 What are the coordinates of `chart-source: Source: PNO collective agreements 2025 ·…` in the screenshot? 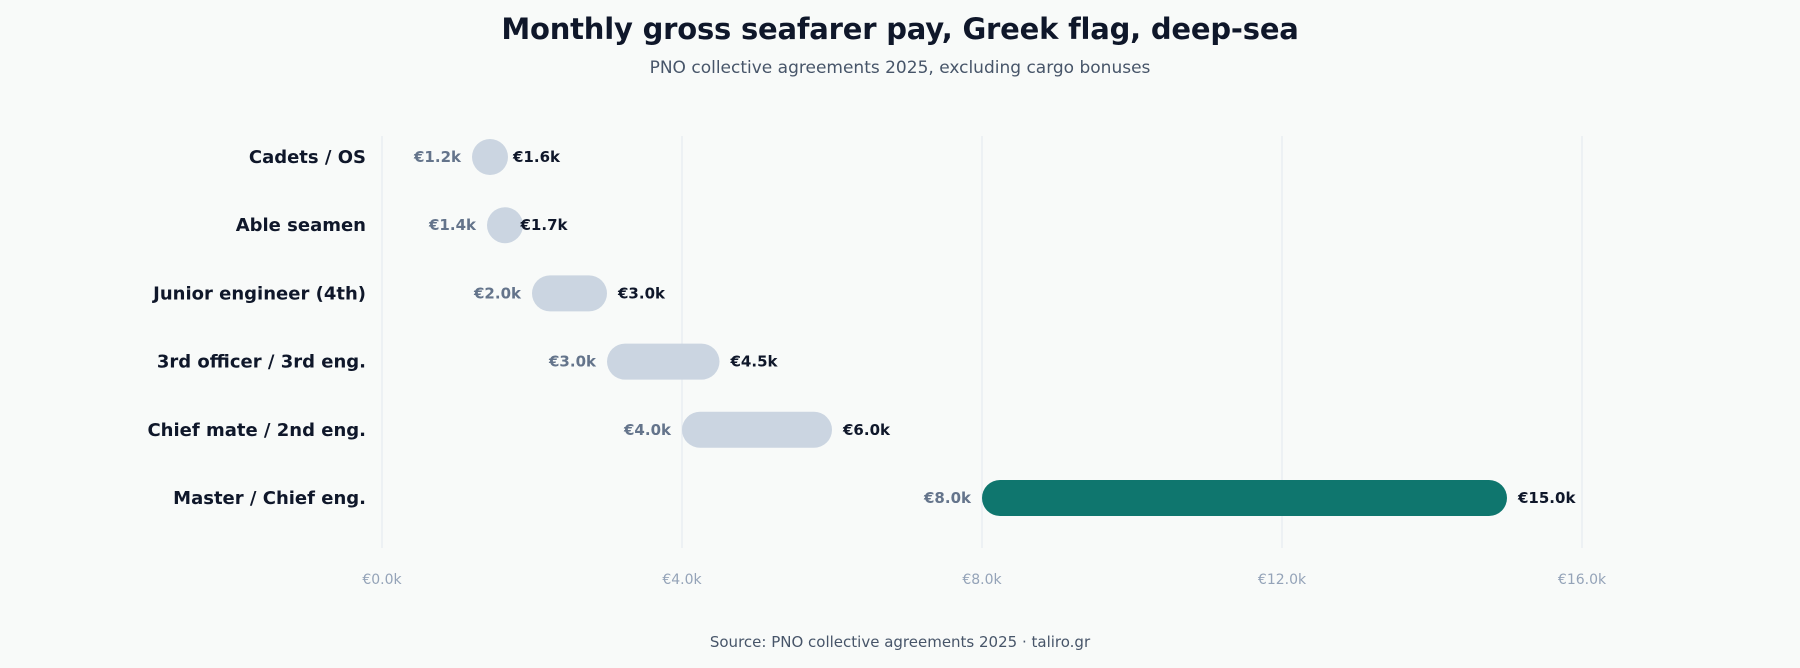 It's located at (900, 642).